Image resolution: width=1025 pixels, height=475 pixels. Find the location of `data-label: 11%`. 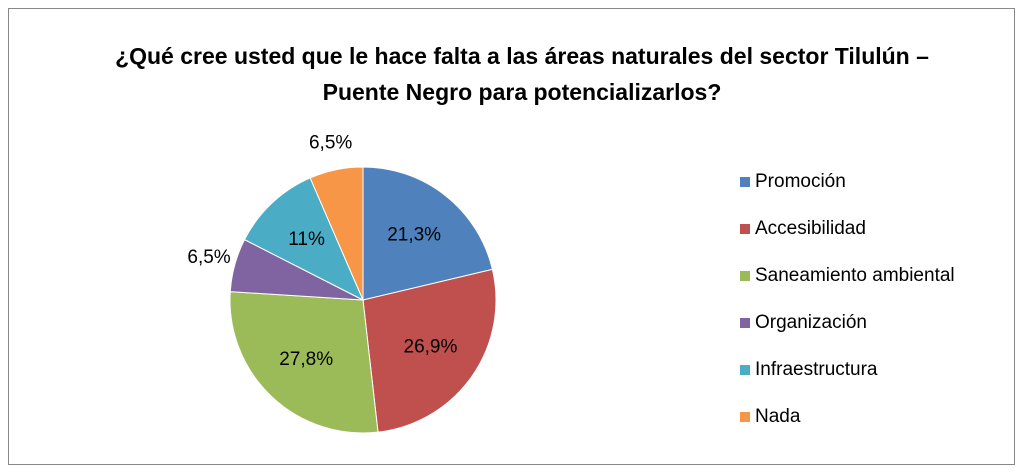

data-label: 11% is located at coordinates (306, 239).